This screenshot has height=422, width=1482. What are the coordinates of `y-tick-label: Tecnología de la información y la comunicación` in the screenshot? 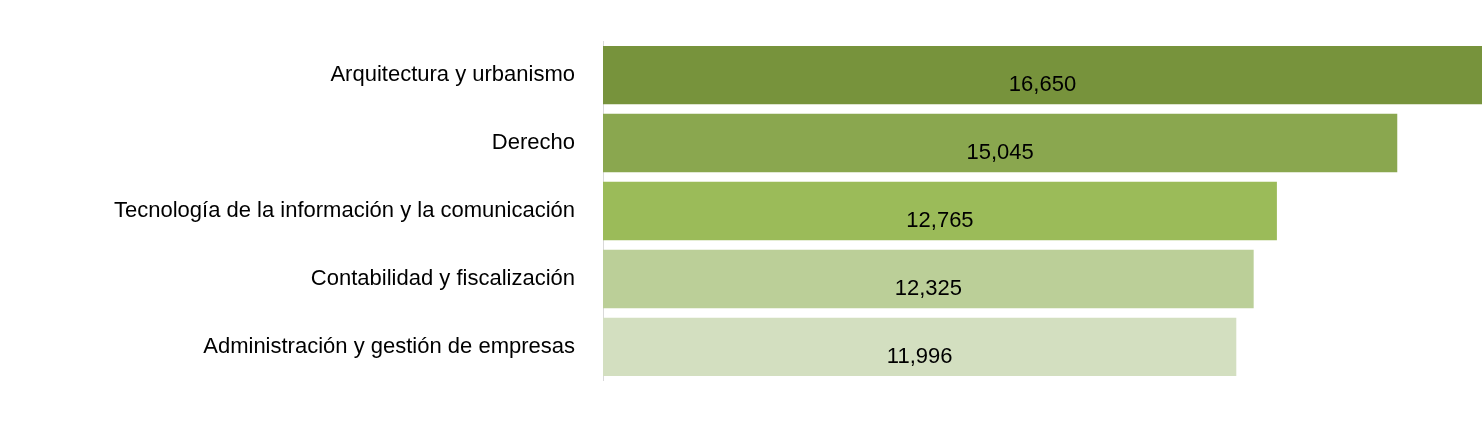 It's located at (344, 210).